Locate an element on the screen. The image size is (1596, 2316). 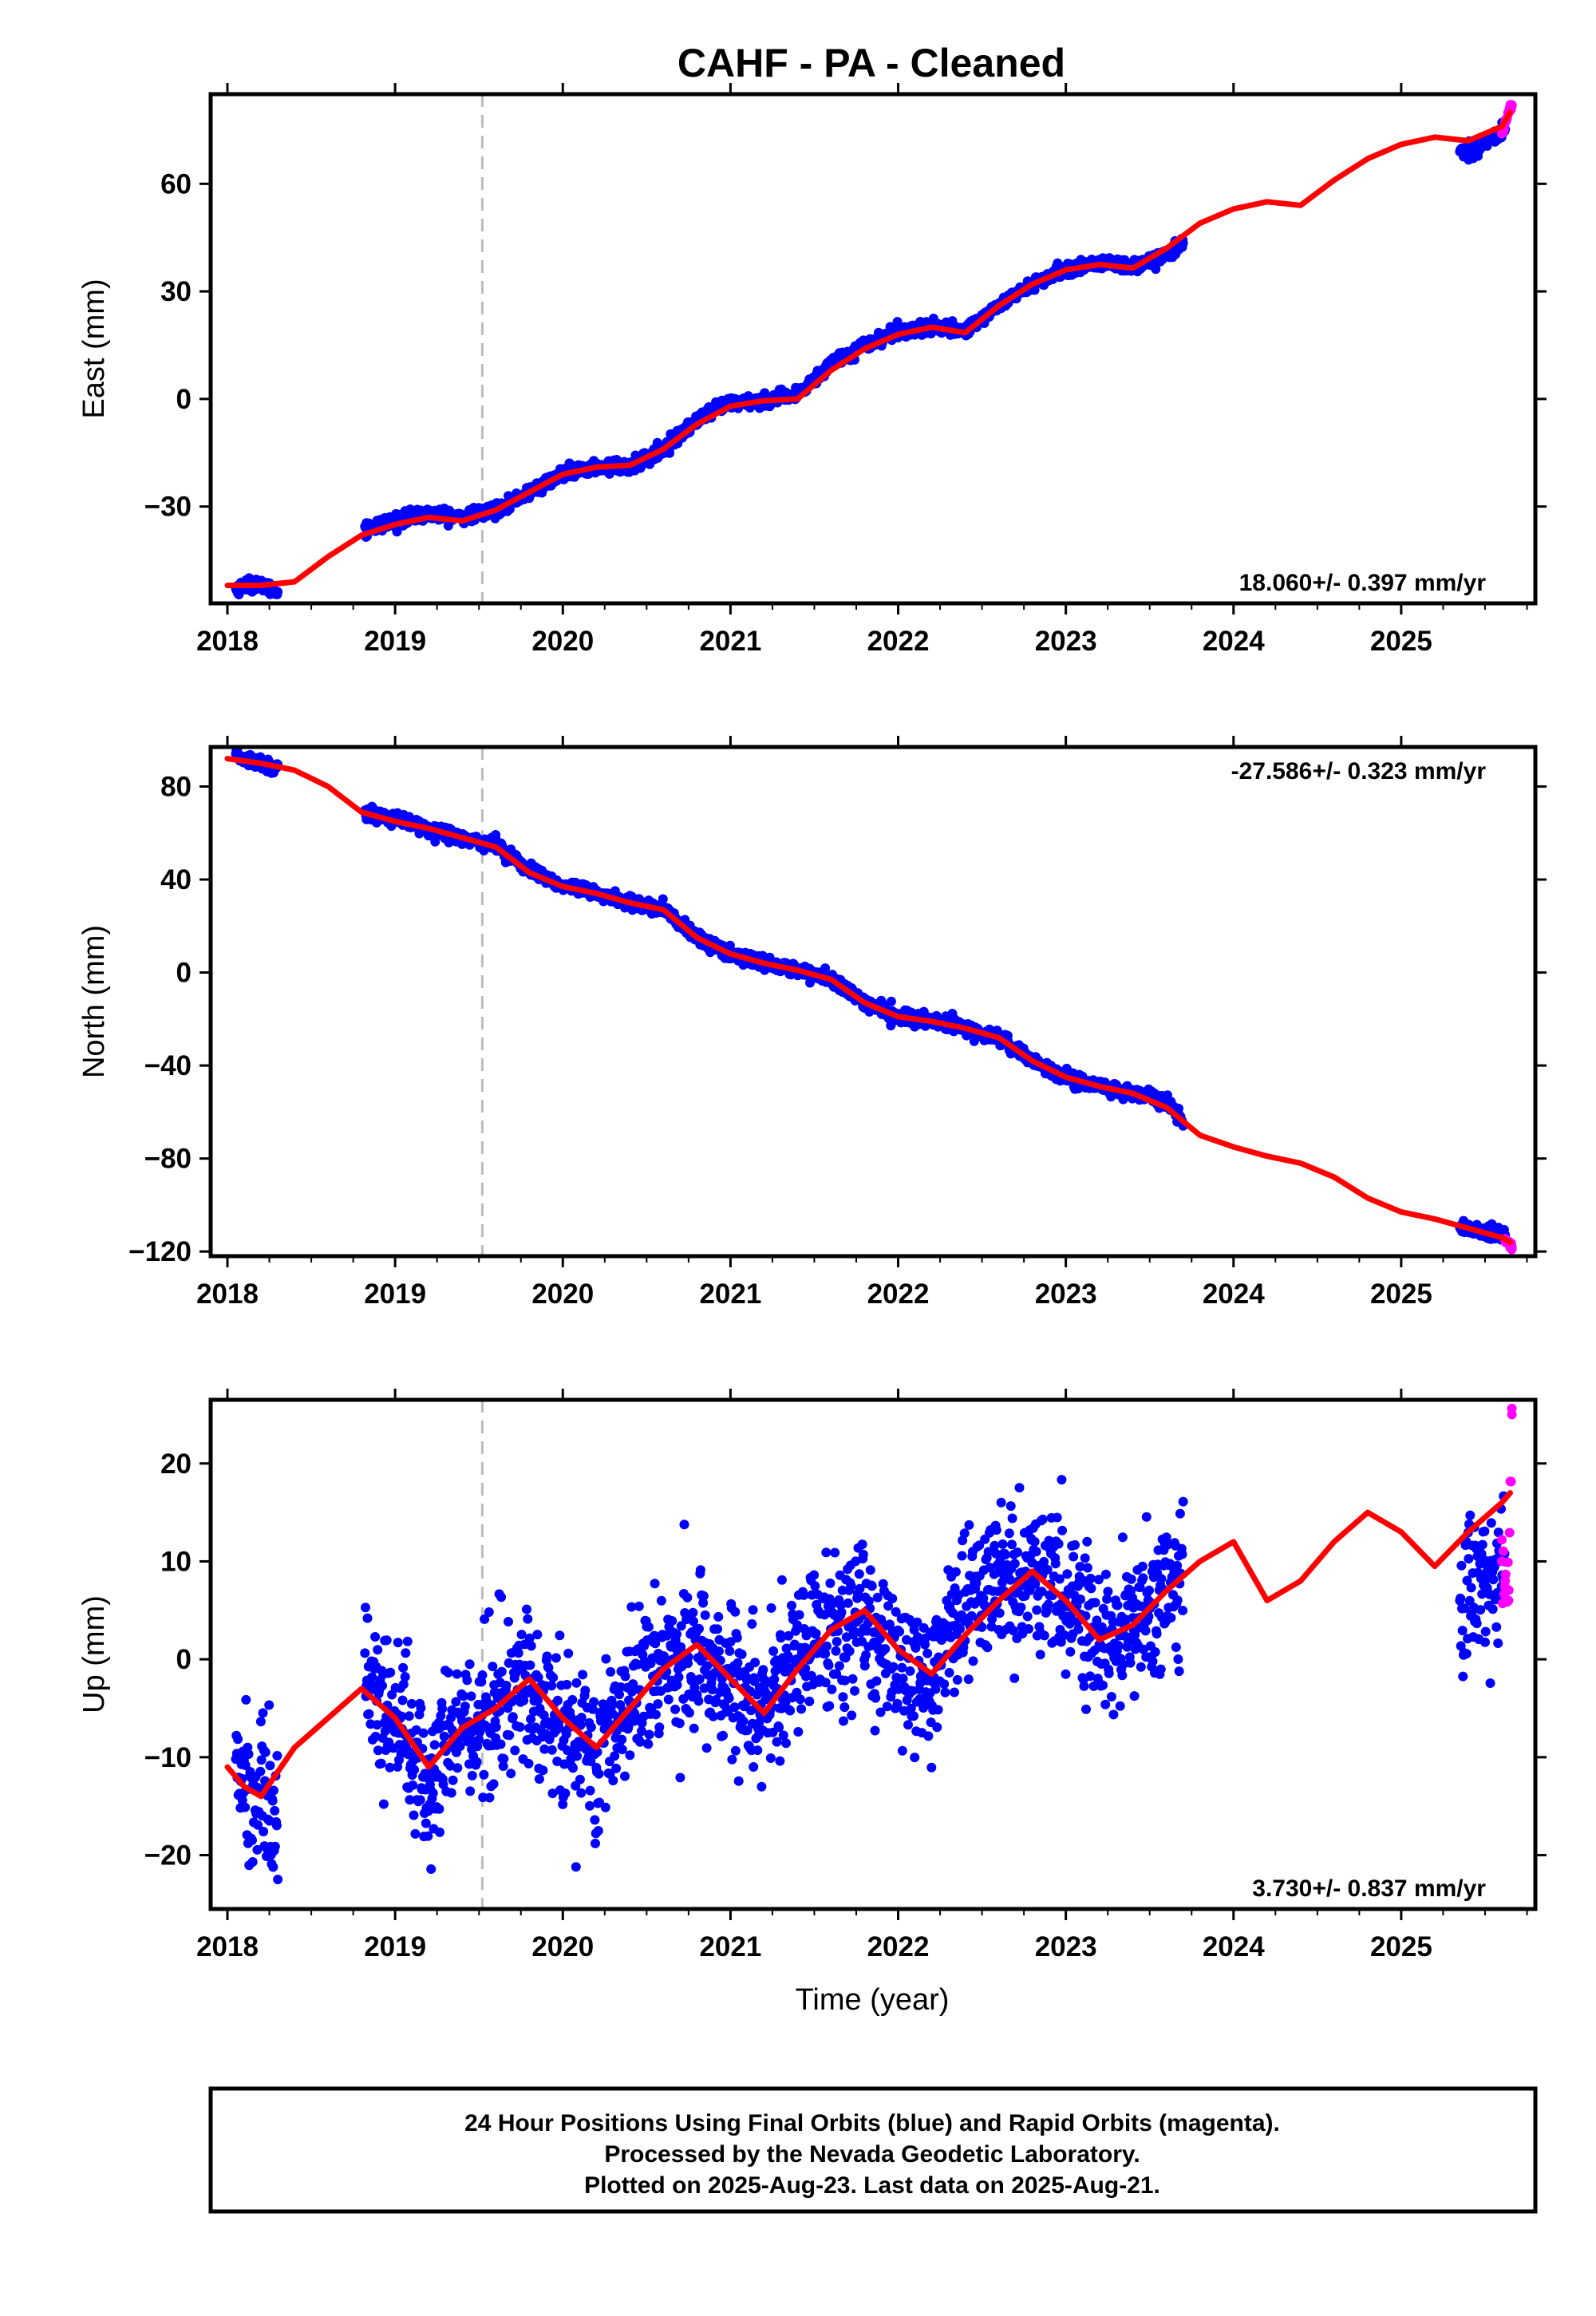
rate-annotation: 18.060+/- 0.397 mm/yr is located at coordinates (1363, 583).